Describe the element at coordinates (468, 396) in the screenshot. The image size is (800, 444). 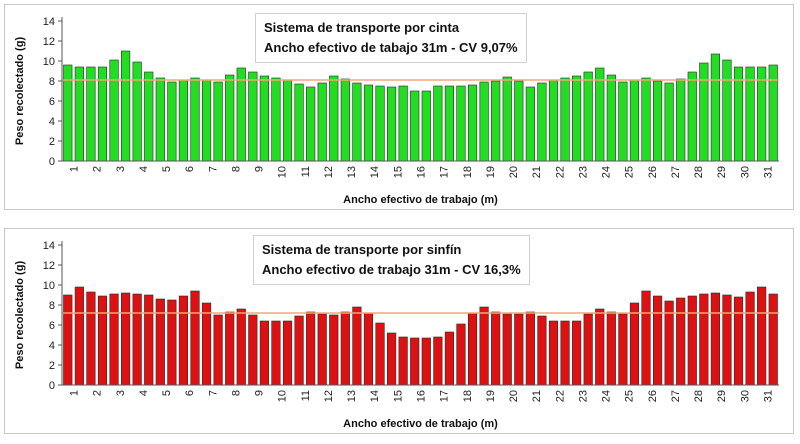
I see `x-tick-label: 18` at that location.